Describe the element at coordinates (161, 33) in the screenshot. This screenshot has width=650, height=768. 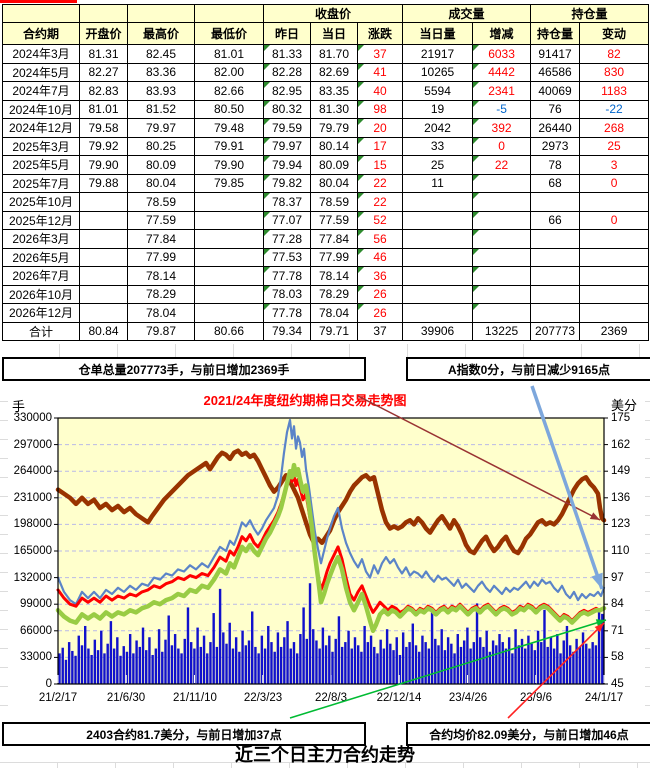
I see `column-header-cell: 最高价` at that location.